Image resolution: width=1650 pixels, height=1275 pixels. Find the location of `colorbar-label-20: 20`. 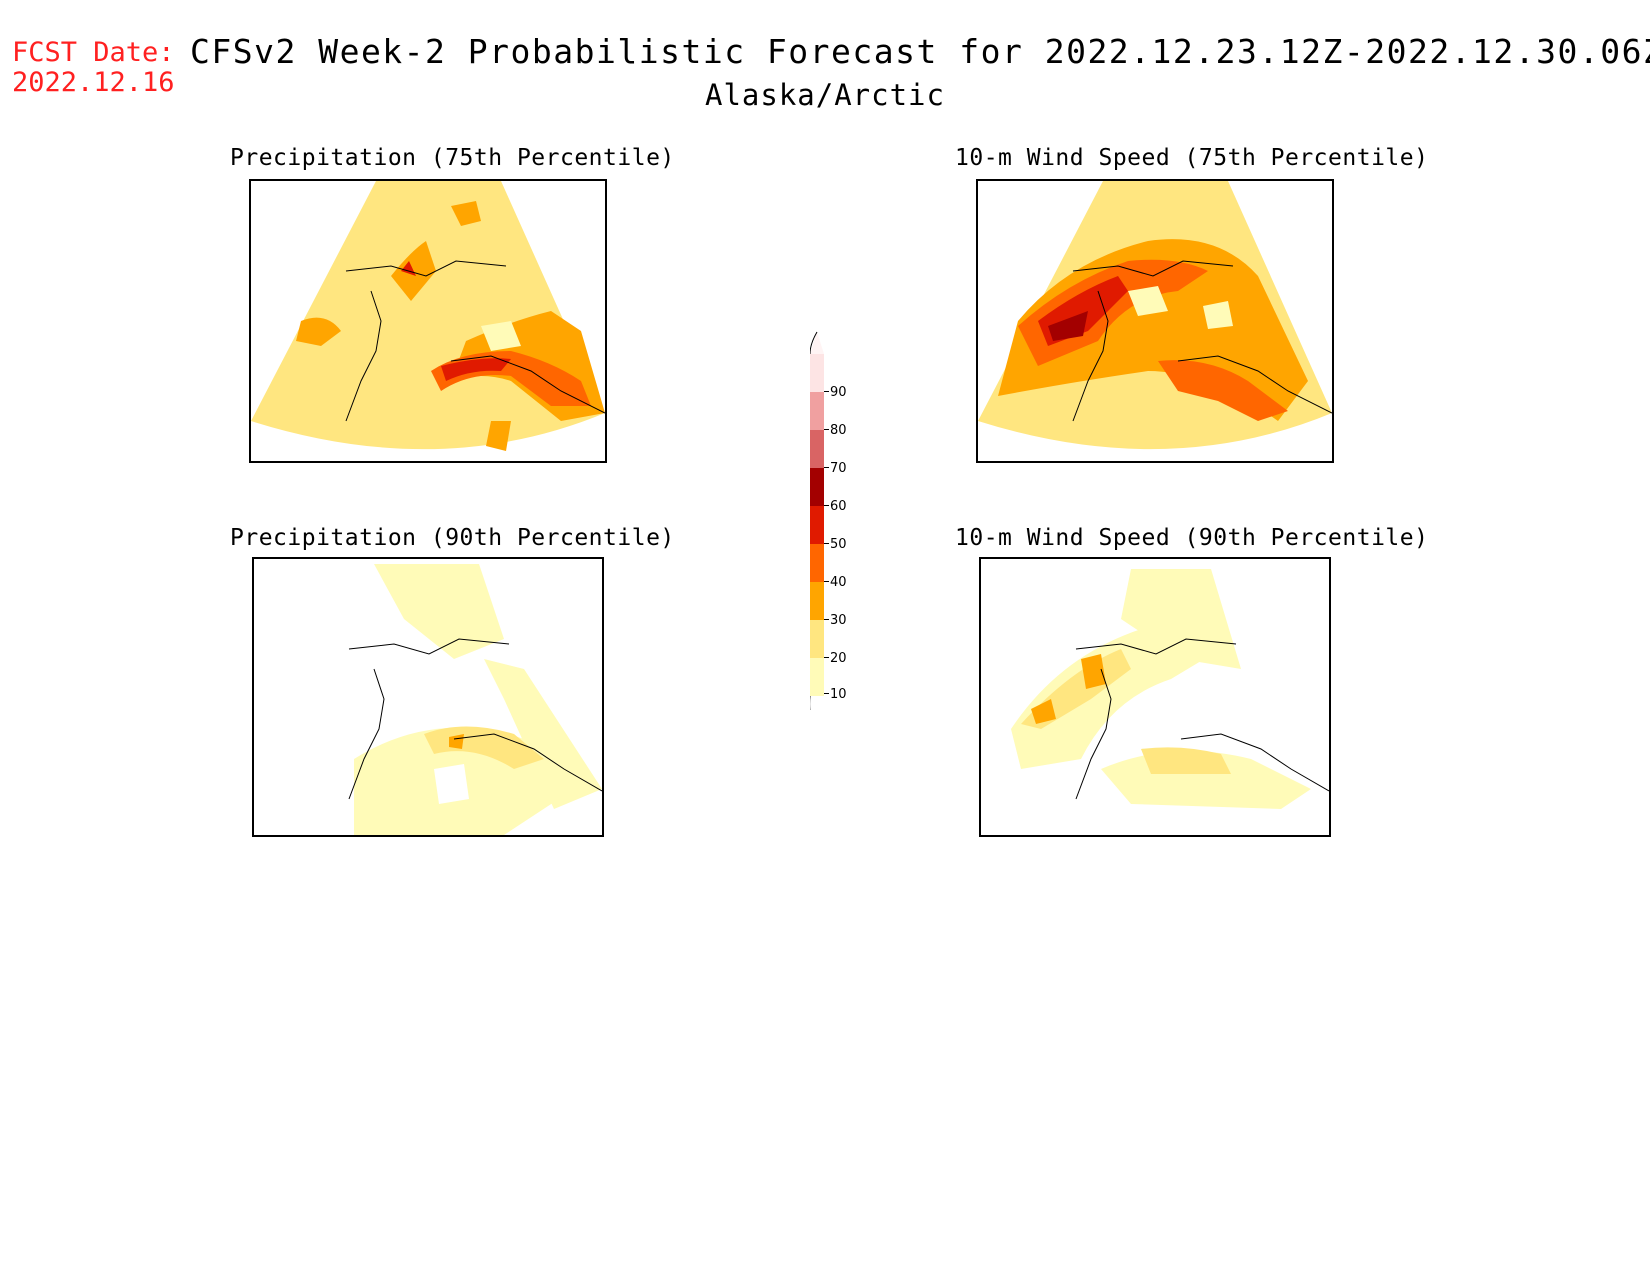

colorbar-label-20: 20 is located at coordinates (838, 658).